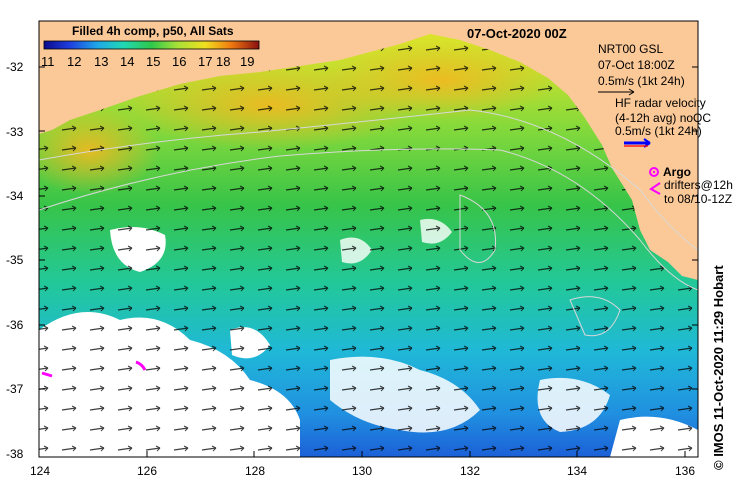 This screenshot has width=749, height=496. Describe the element at coordinates (48, 61) in the screenshot. I see `colorbar-tick: 11` at that location.